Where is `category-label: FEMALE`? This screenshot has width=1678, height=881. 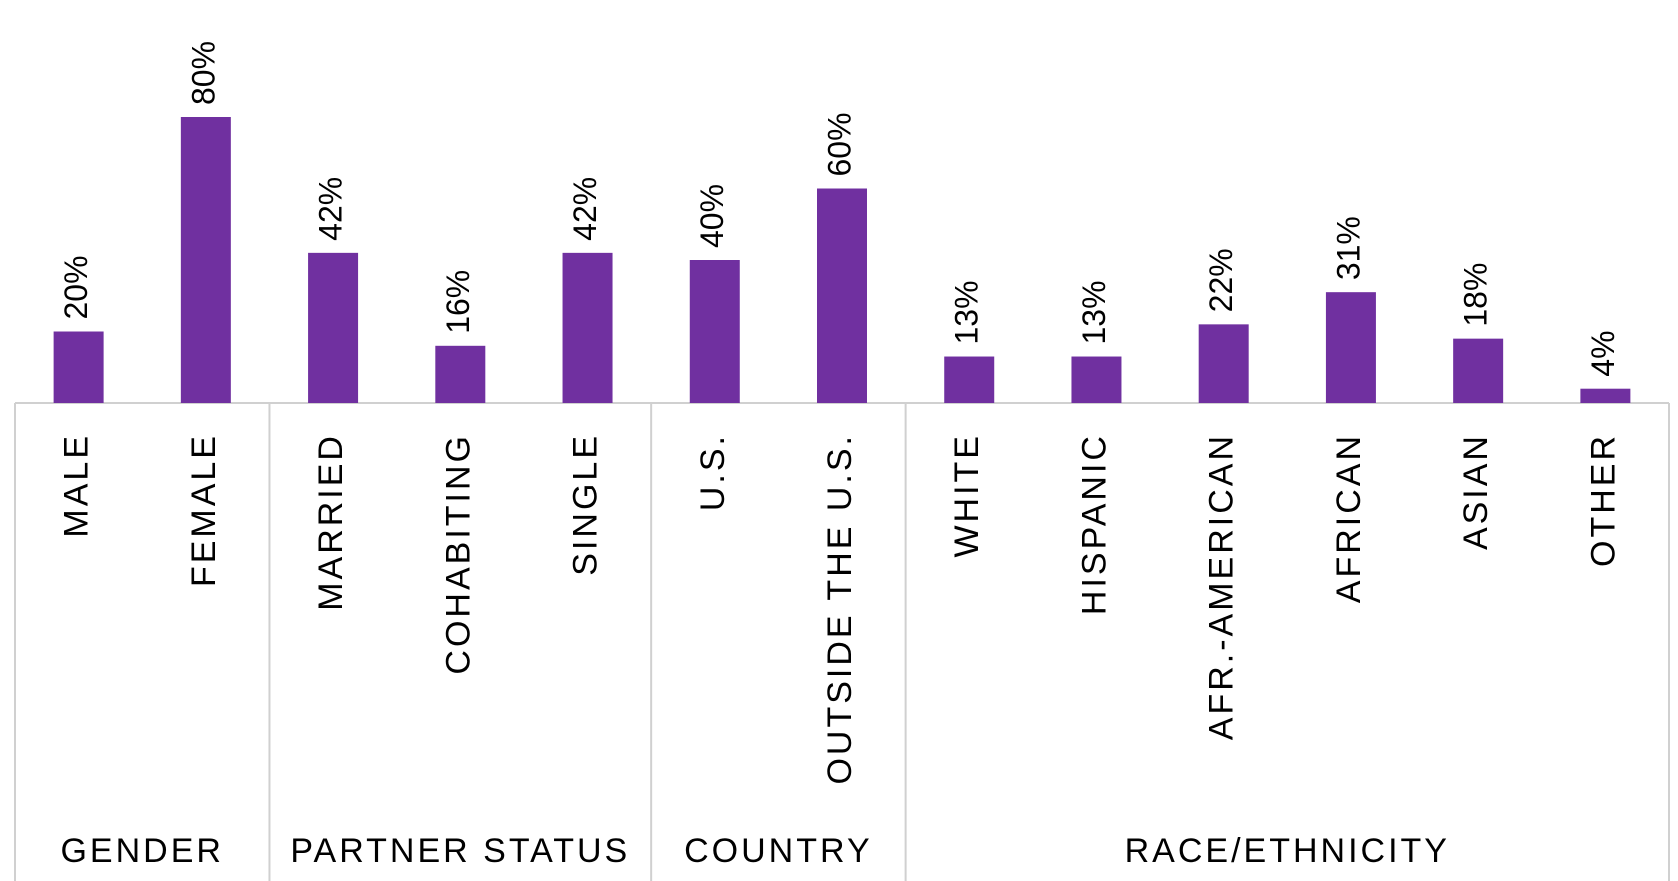 category-label: FEMALE is located at coordinates (204, 510).